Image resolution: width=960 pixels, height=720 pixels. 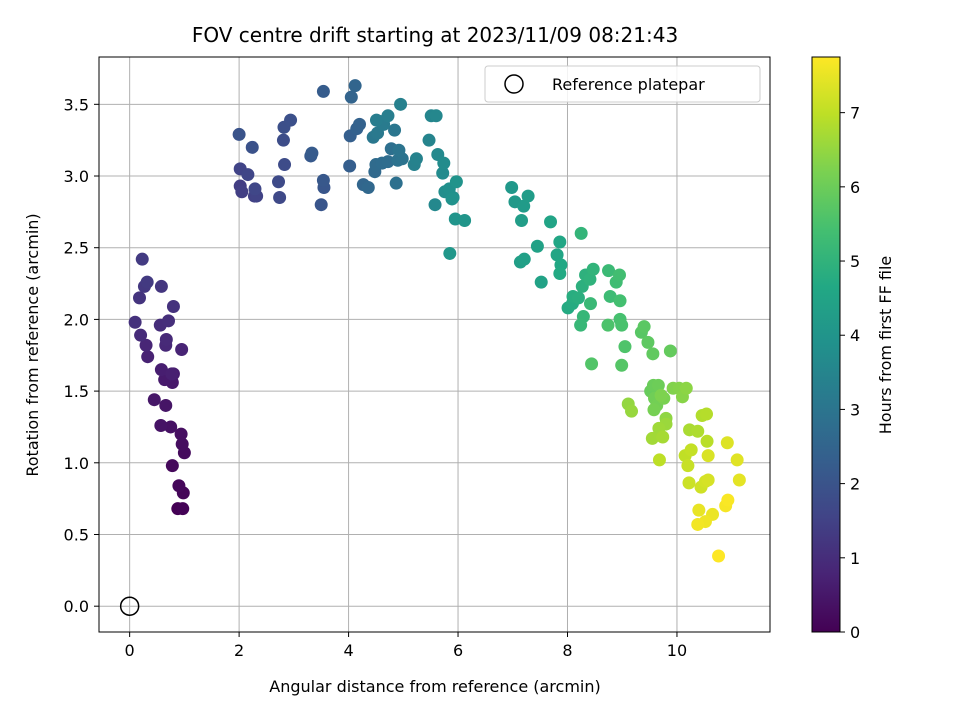 I want to click on legend-label: Reference platepar, so click(x=628, y=84).